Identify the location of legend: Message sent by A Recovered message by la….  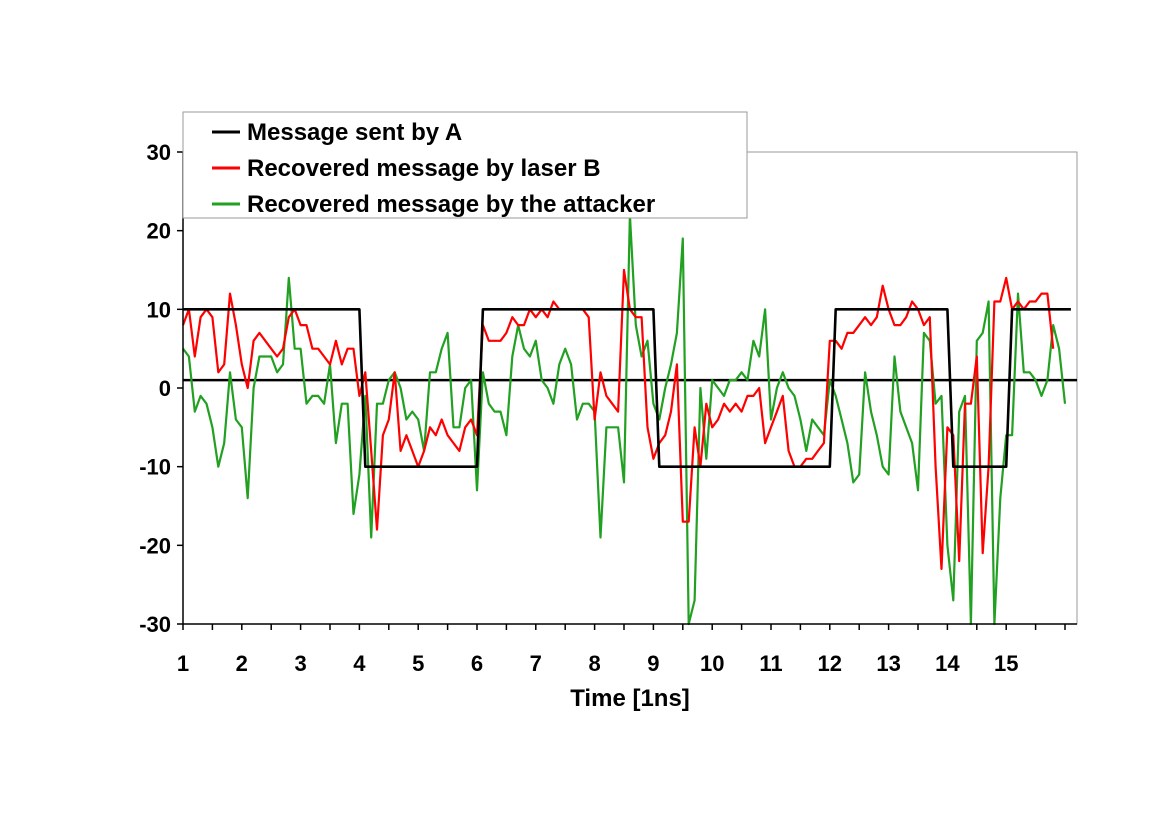
(465, 165).